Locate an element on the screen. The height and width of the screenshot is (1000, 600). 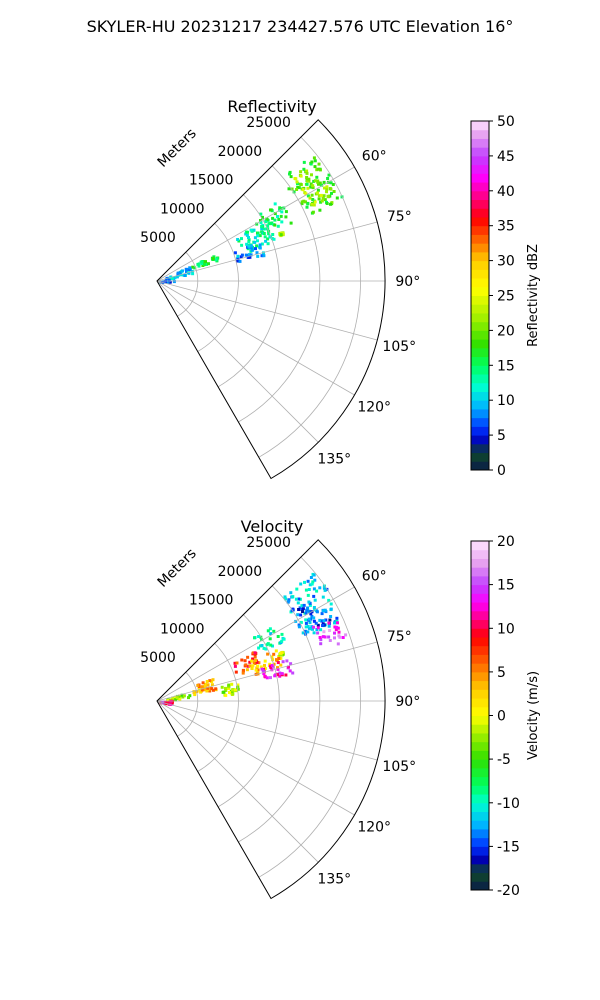
radial-axis-label: Meters is located at coordinates (177, 148).